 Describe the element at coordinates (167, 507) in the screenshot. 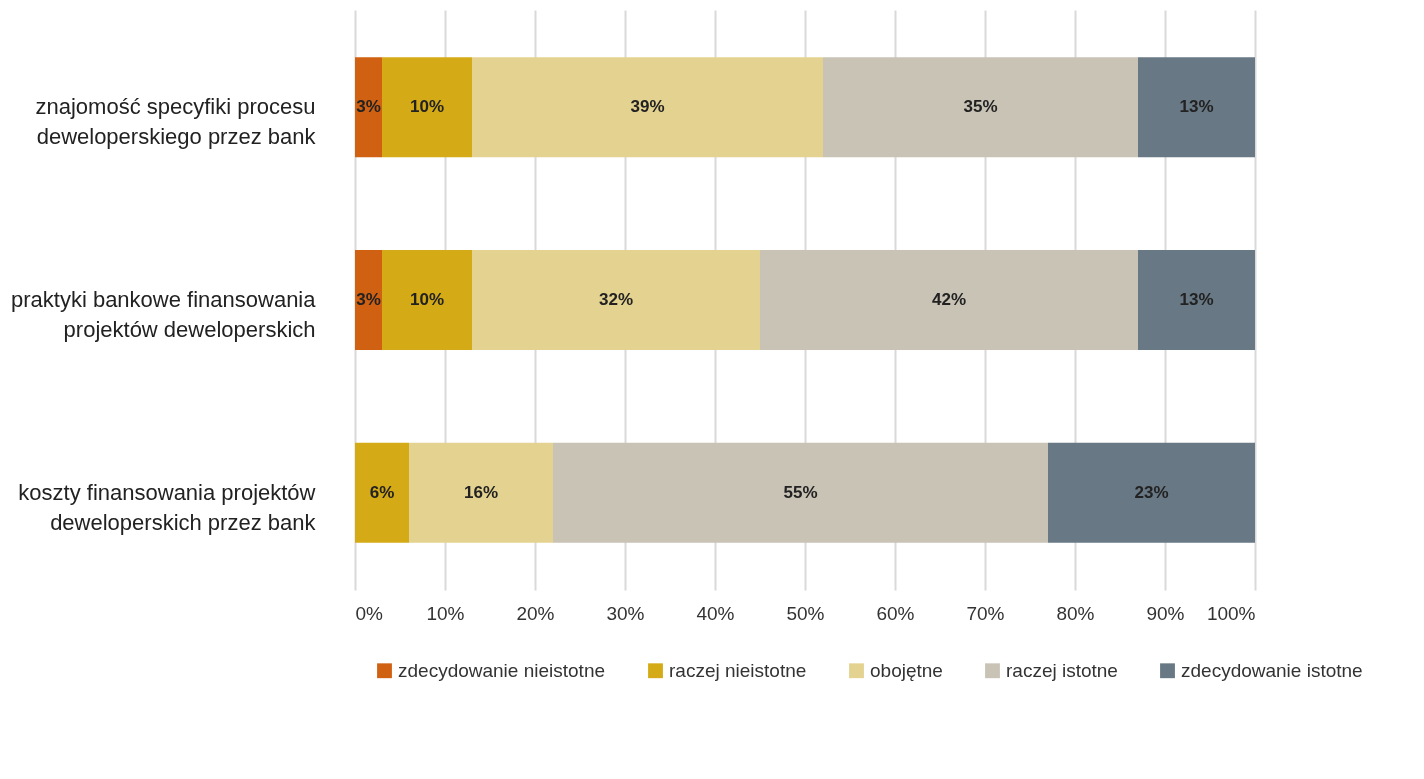

I see `y-tick-label: koszty finansowania projektów deweloperskich przez bank` at that location.